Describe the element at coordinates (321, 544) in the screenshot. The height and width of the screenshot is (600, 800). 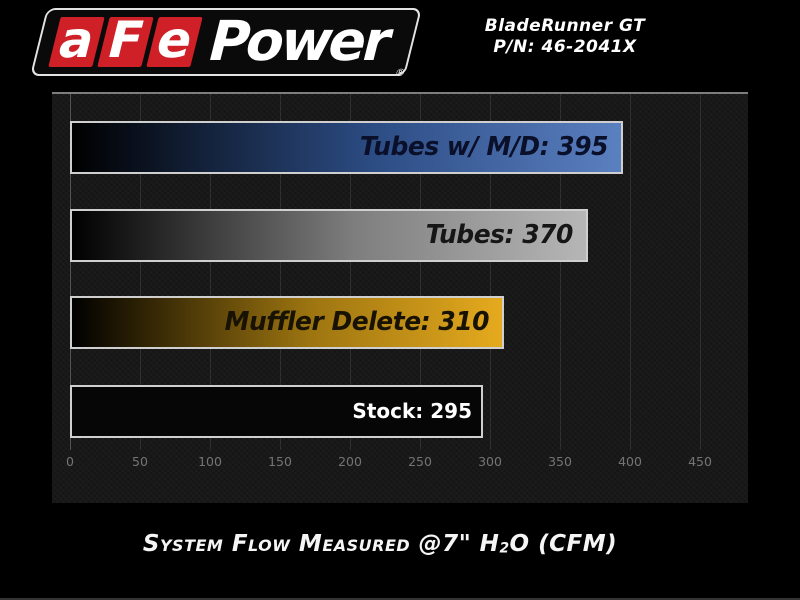
I see `chart-title-text: System Flow Measured @7" H` at that location.